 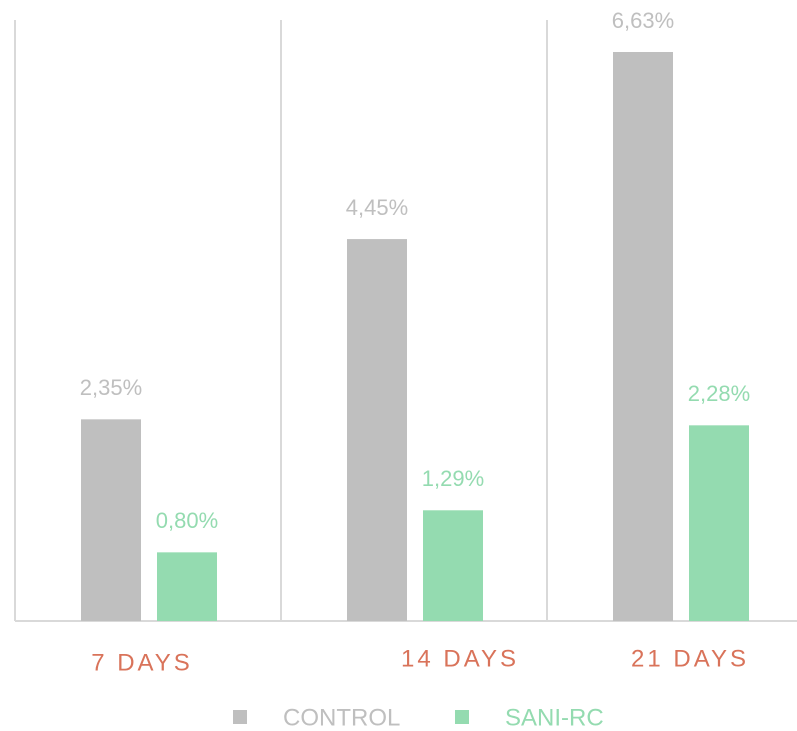 I want to click on value-label: 4,45%, so click(x=377, y=207).